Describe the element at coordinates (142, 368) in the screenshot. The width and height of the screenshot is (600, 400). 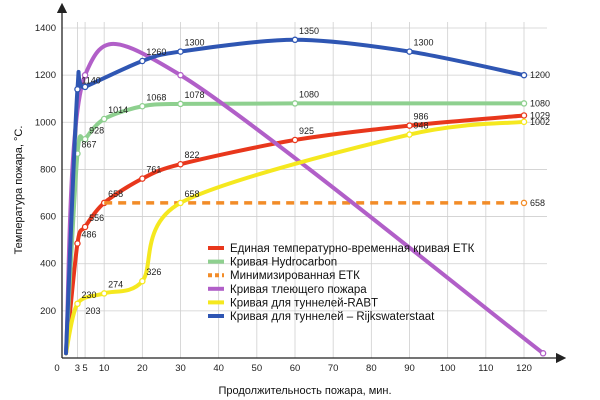
I see `x-tick-label: 20` at that location.